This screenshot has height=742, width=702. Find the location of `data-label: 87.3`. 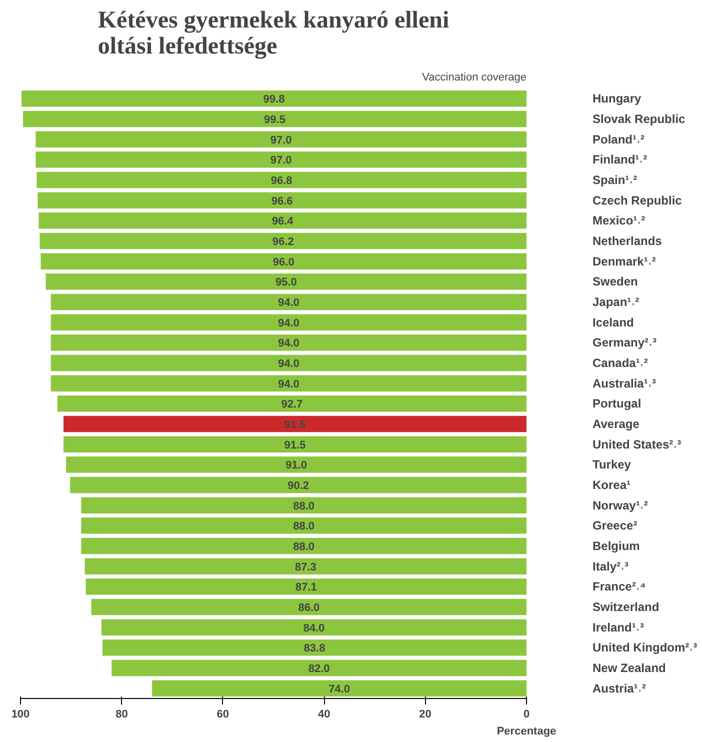

data-label: 87.3 is located at coordinates (305, 567).